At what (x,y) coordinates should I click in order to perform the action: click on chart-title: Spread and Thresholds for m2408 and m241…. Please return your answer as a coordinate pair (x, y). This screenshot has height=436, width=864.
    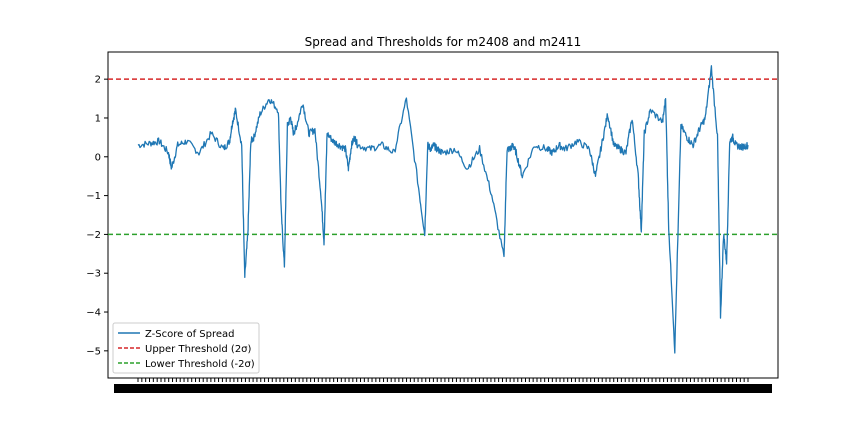
    Looking at the image, I should click on (443, 42).